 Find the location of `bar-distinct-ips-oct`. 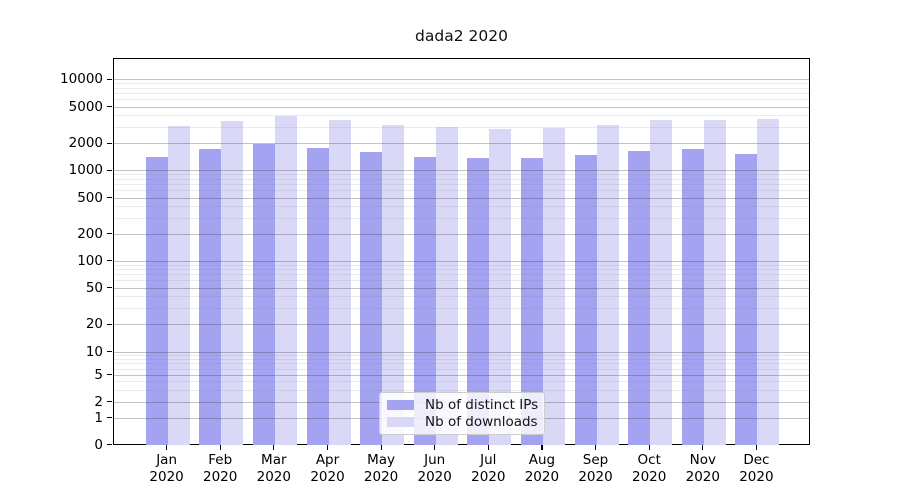

bar-distinct-ips-oct is located at coordinates (639, 298).